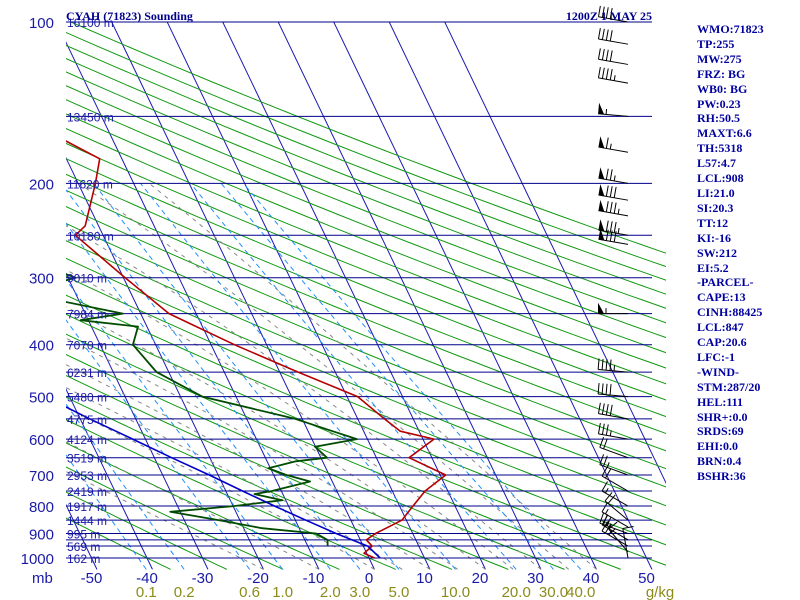  Describe the element at coordinates (399, 592) in the screenshot. I see `mixing-ratio-tick-label: 5.0` at that location.